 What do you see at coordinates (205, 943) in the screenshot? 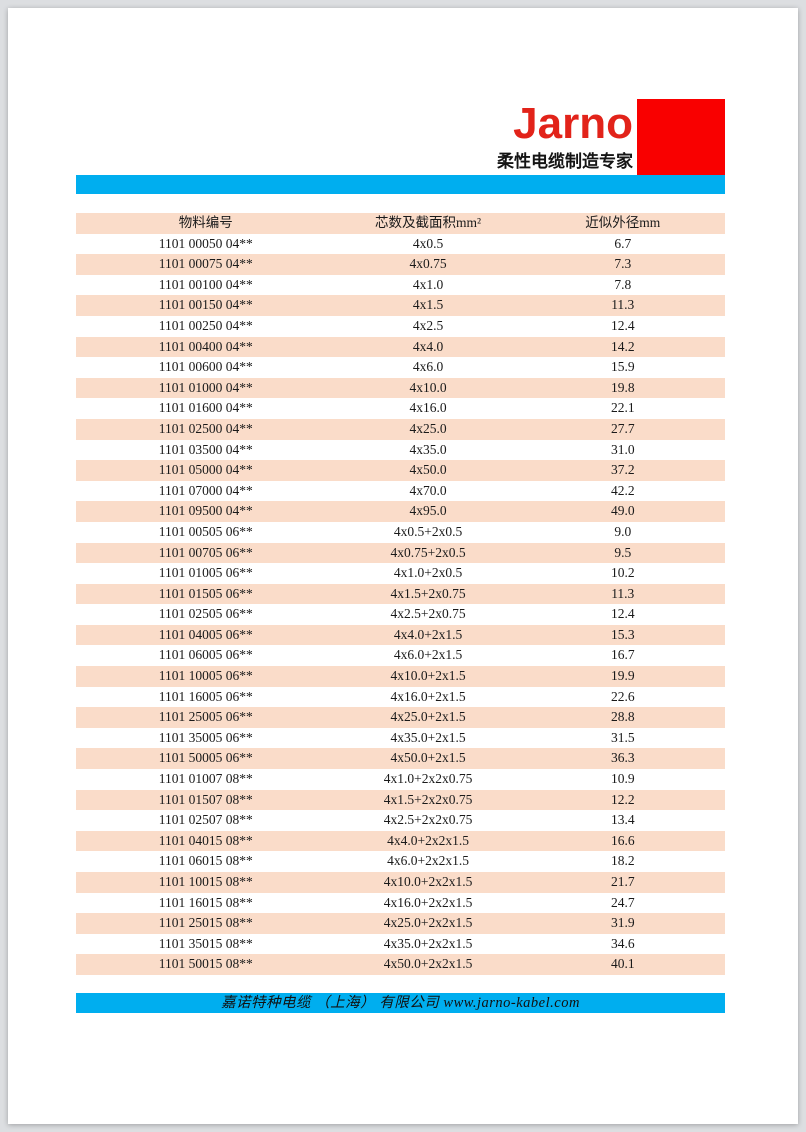
I see `cell-material-code: 1101 35015 08**` at bounding box center [205, 943].